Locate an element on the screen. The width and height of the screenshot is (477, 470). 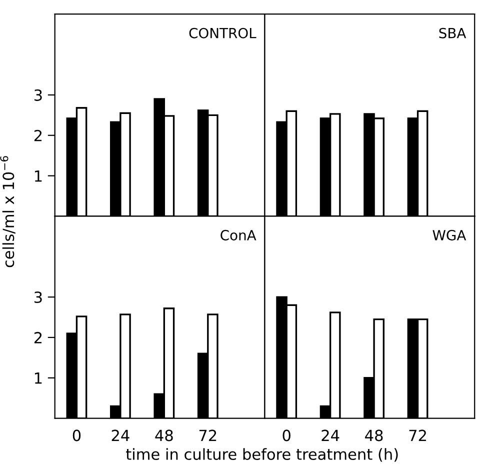
text: CONTROL is located at coordinates (222, 33).